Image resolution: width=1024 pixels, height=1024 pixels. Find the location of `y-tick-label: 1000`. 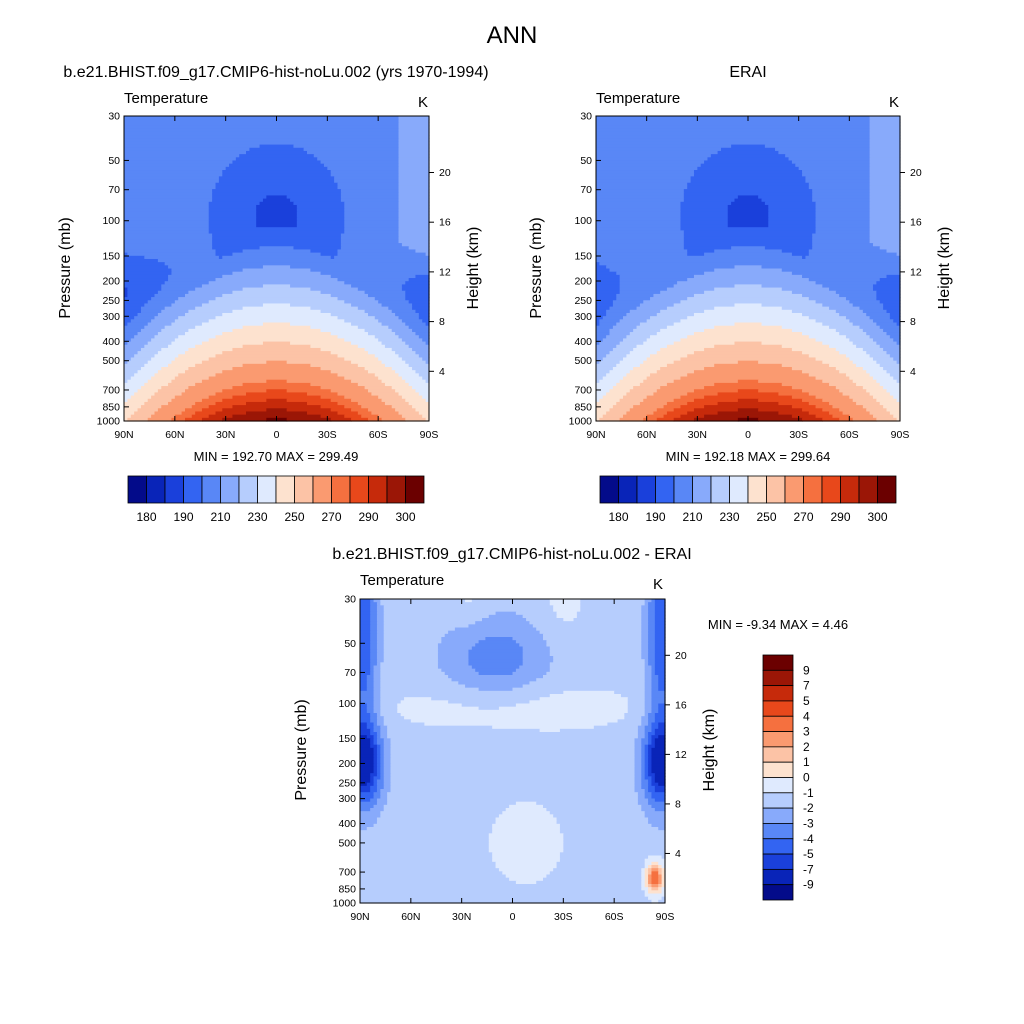

y-tick-label: 1000 is located at coordinates (345, 904).